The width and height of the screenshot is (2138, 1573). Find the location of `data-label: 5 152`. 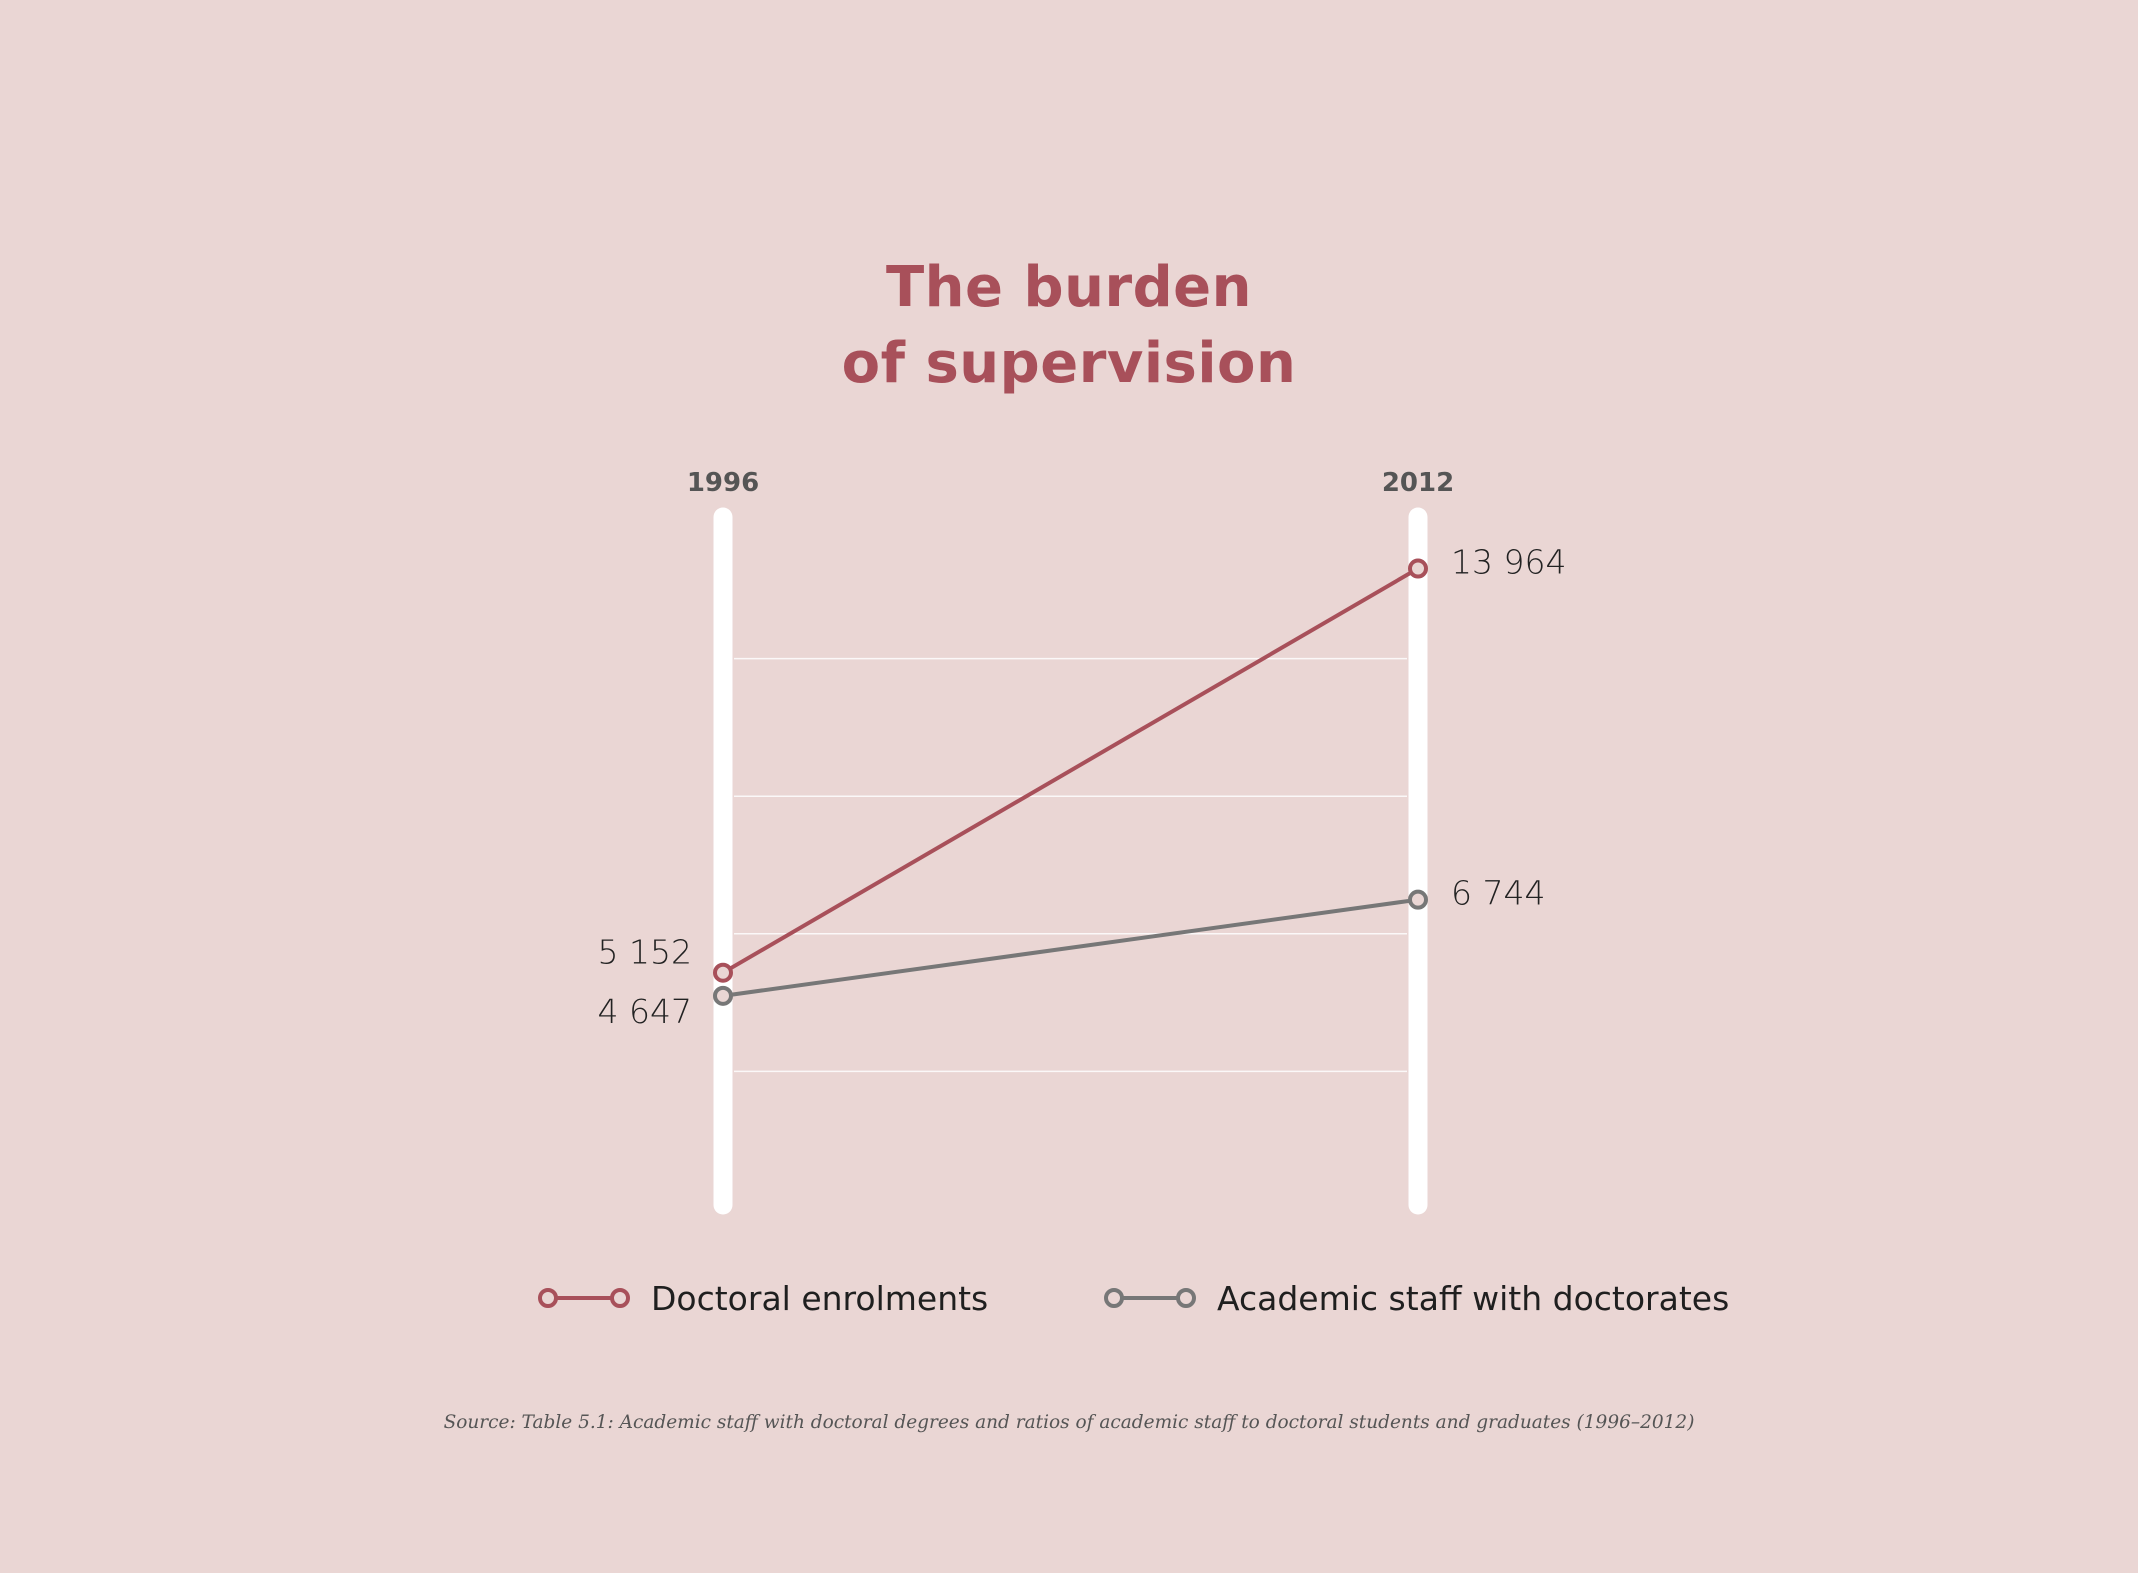

data-label: 5 152 is located at coordinates (645, 952).